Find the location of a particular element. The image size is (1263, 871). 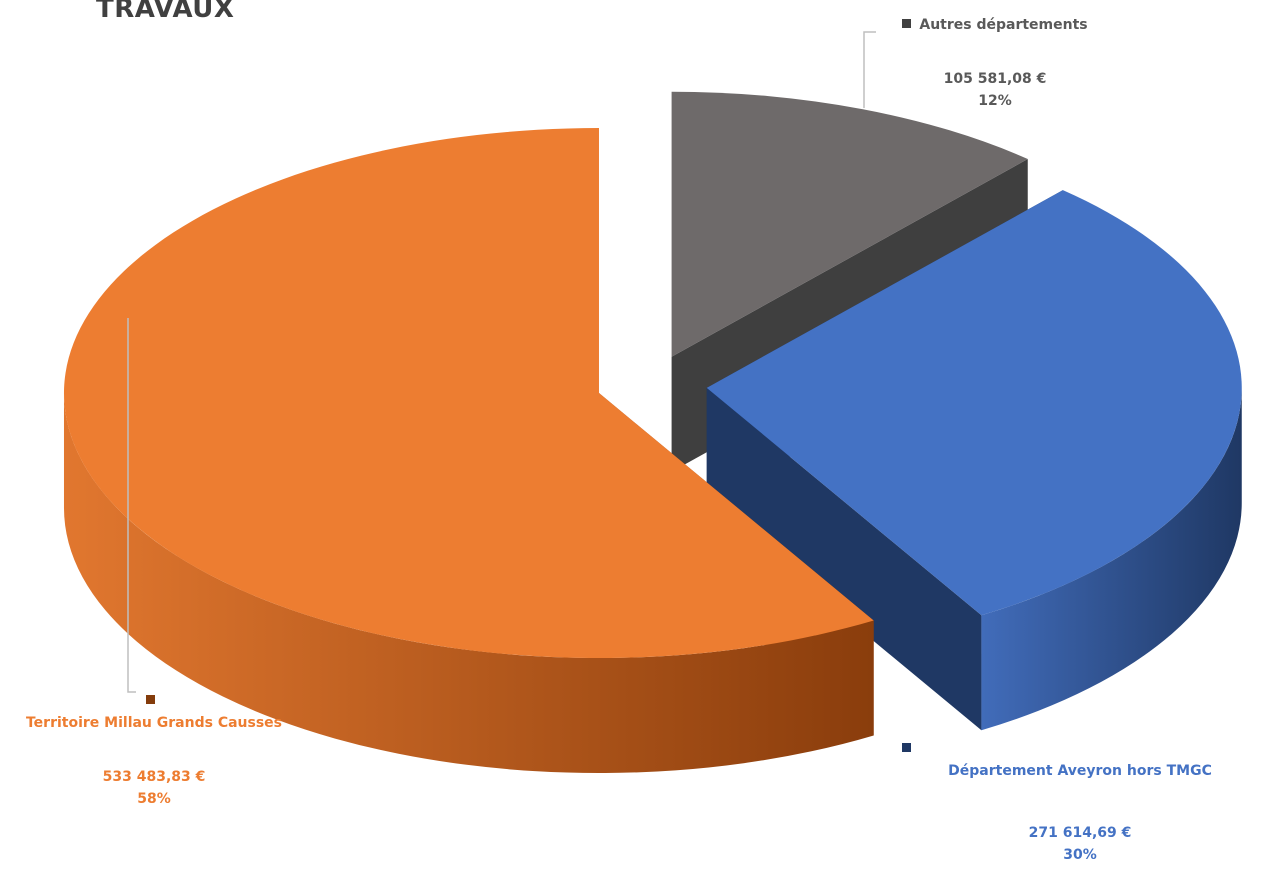

legend-key-autres is located at coordinates (907, 23).